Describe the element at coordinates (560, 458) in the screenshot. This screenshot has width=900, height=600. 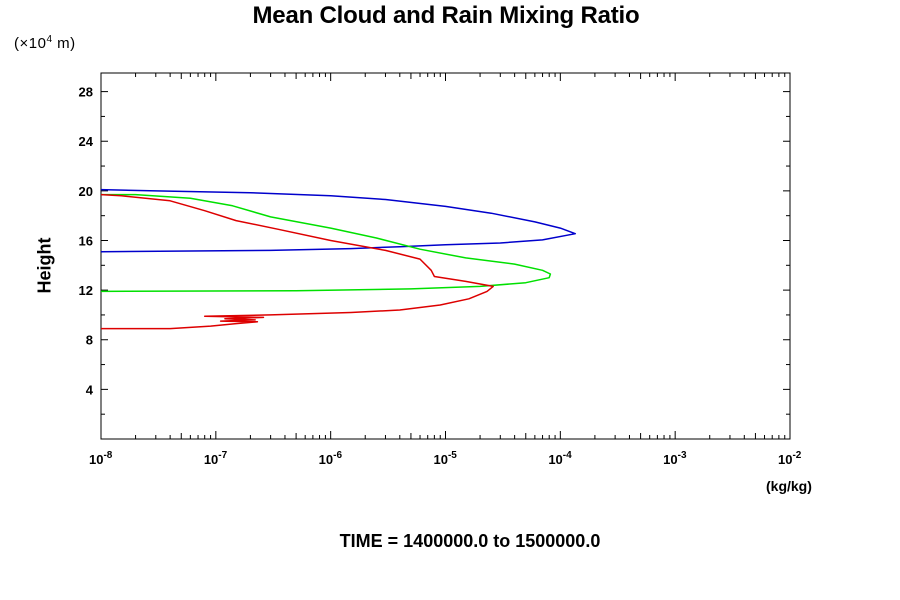
I see `x-tick-label: 10⁻⁴` at that location.